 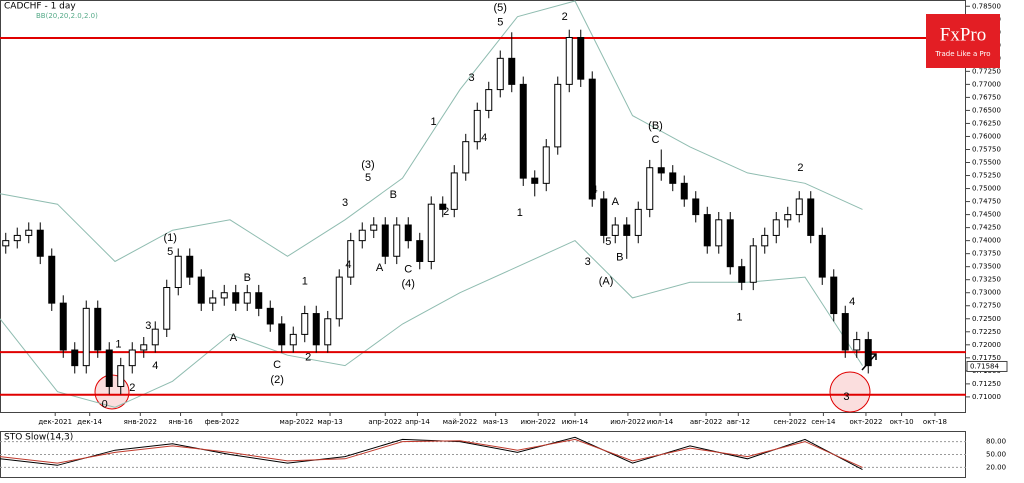 I want to click on wave-label: 0, so click(x=105, y=405).